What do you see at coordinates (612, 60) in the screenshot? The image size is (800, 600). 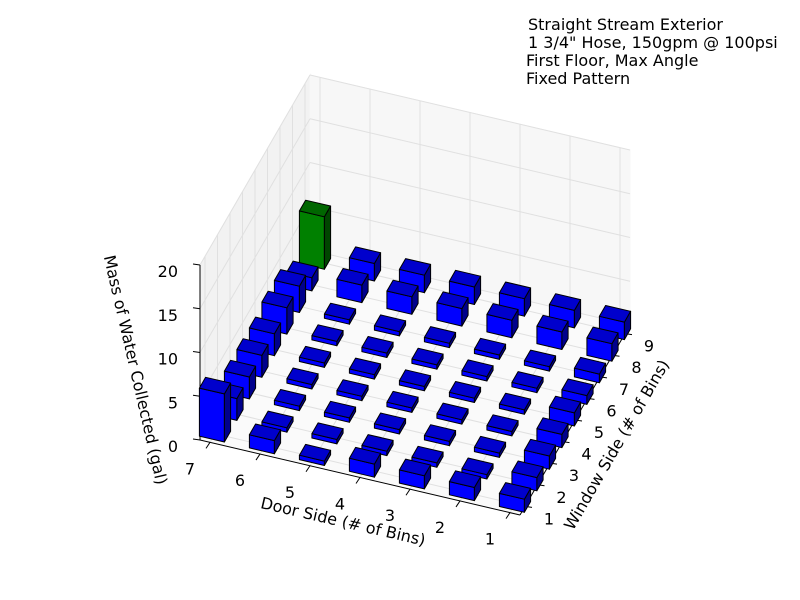 I see `title-line: First Floor, Max Angle` at bounding box center [612, 60].